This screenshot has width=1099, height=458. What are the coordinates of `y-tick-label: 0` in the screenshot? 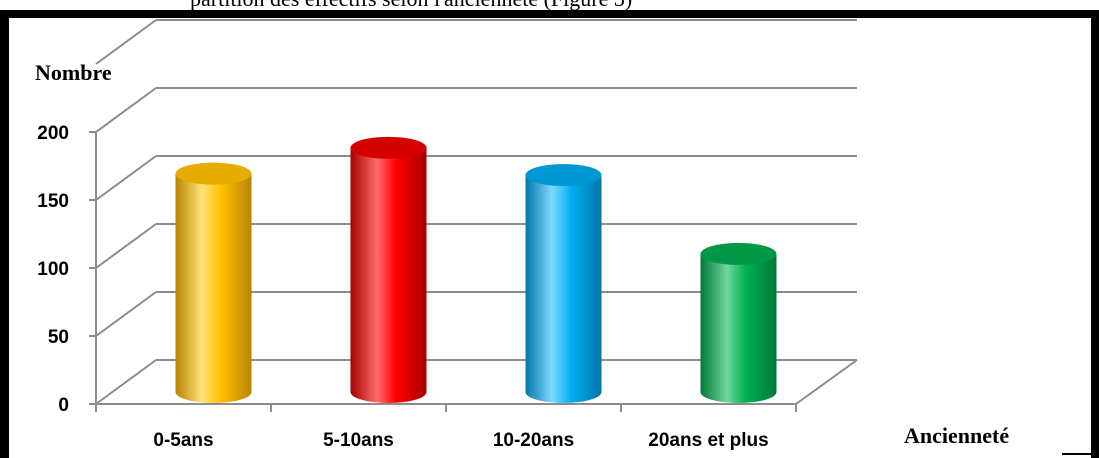 It's located at (63, 405).